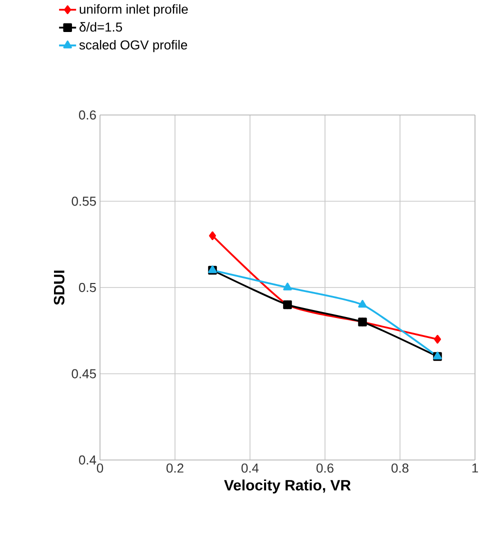 The height and width of the screenshot is (535, 481). I want to click on x-tick-label: 1, so click(475, 468).